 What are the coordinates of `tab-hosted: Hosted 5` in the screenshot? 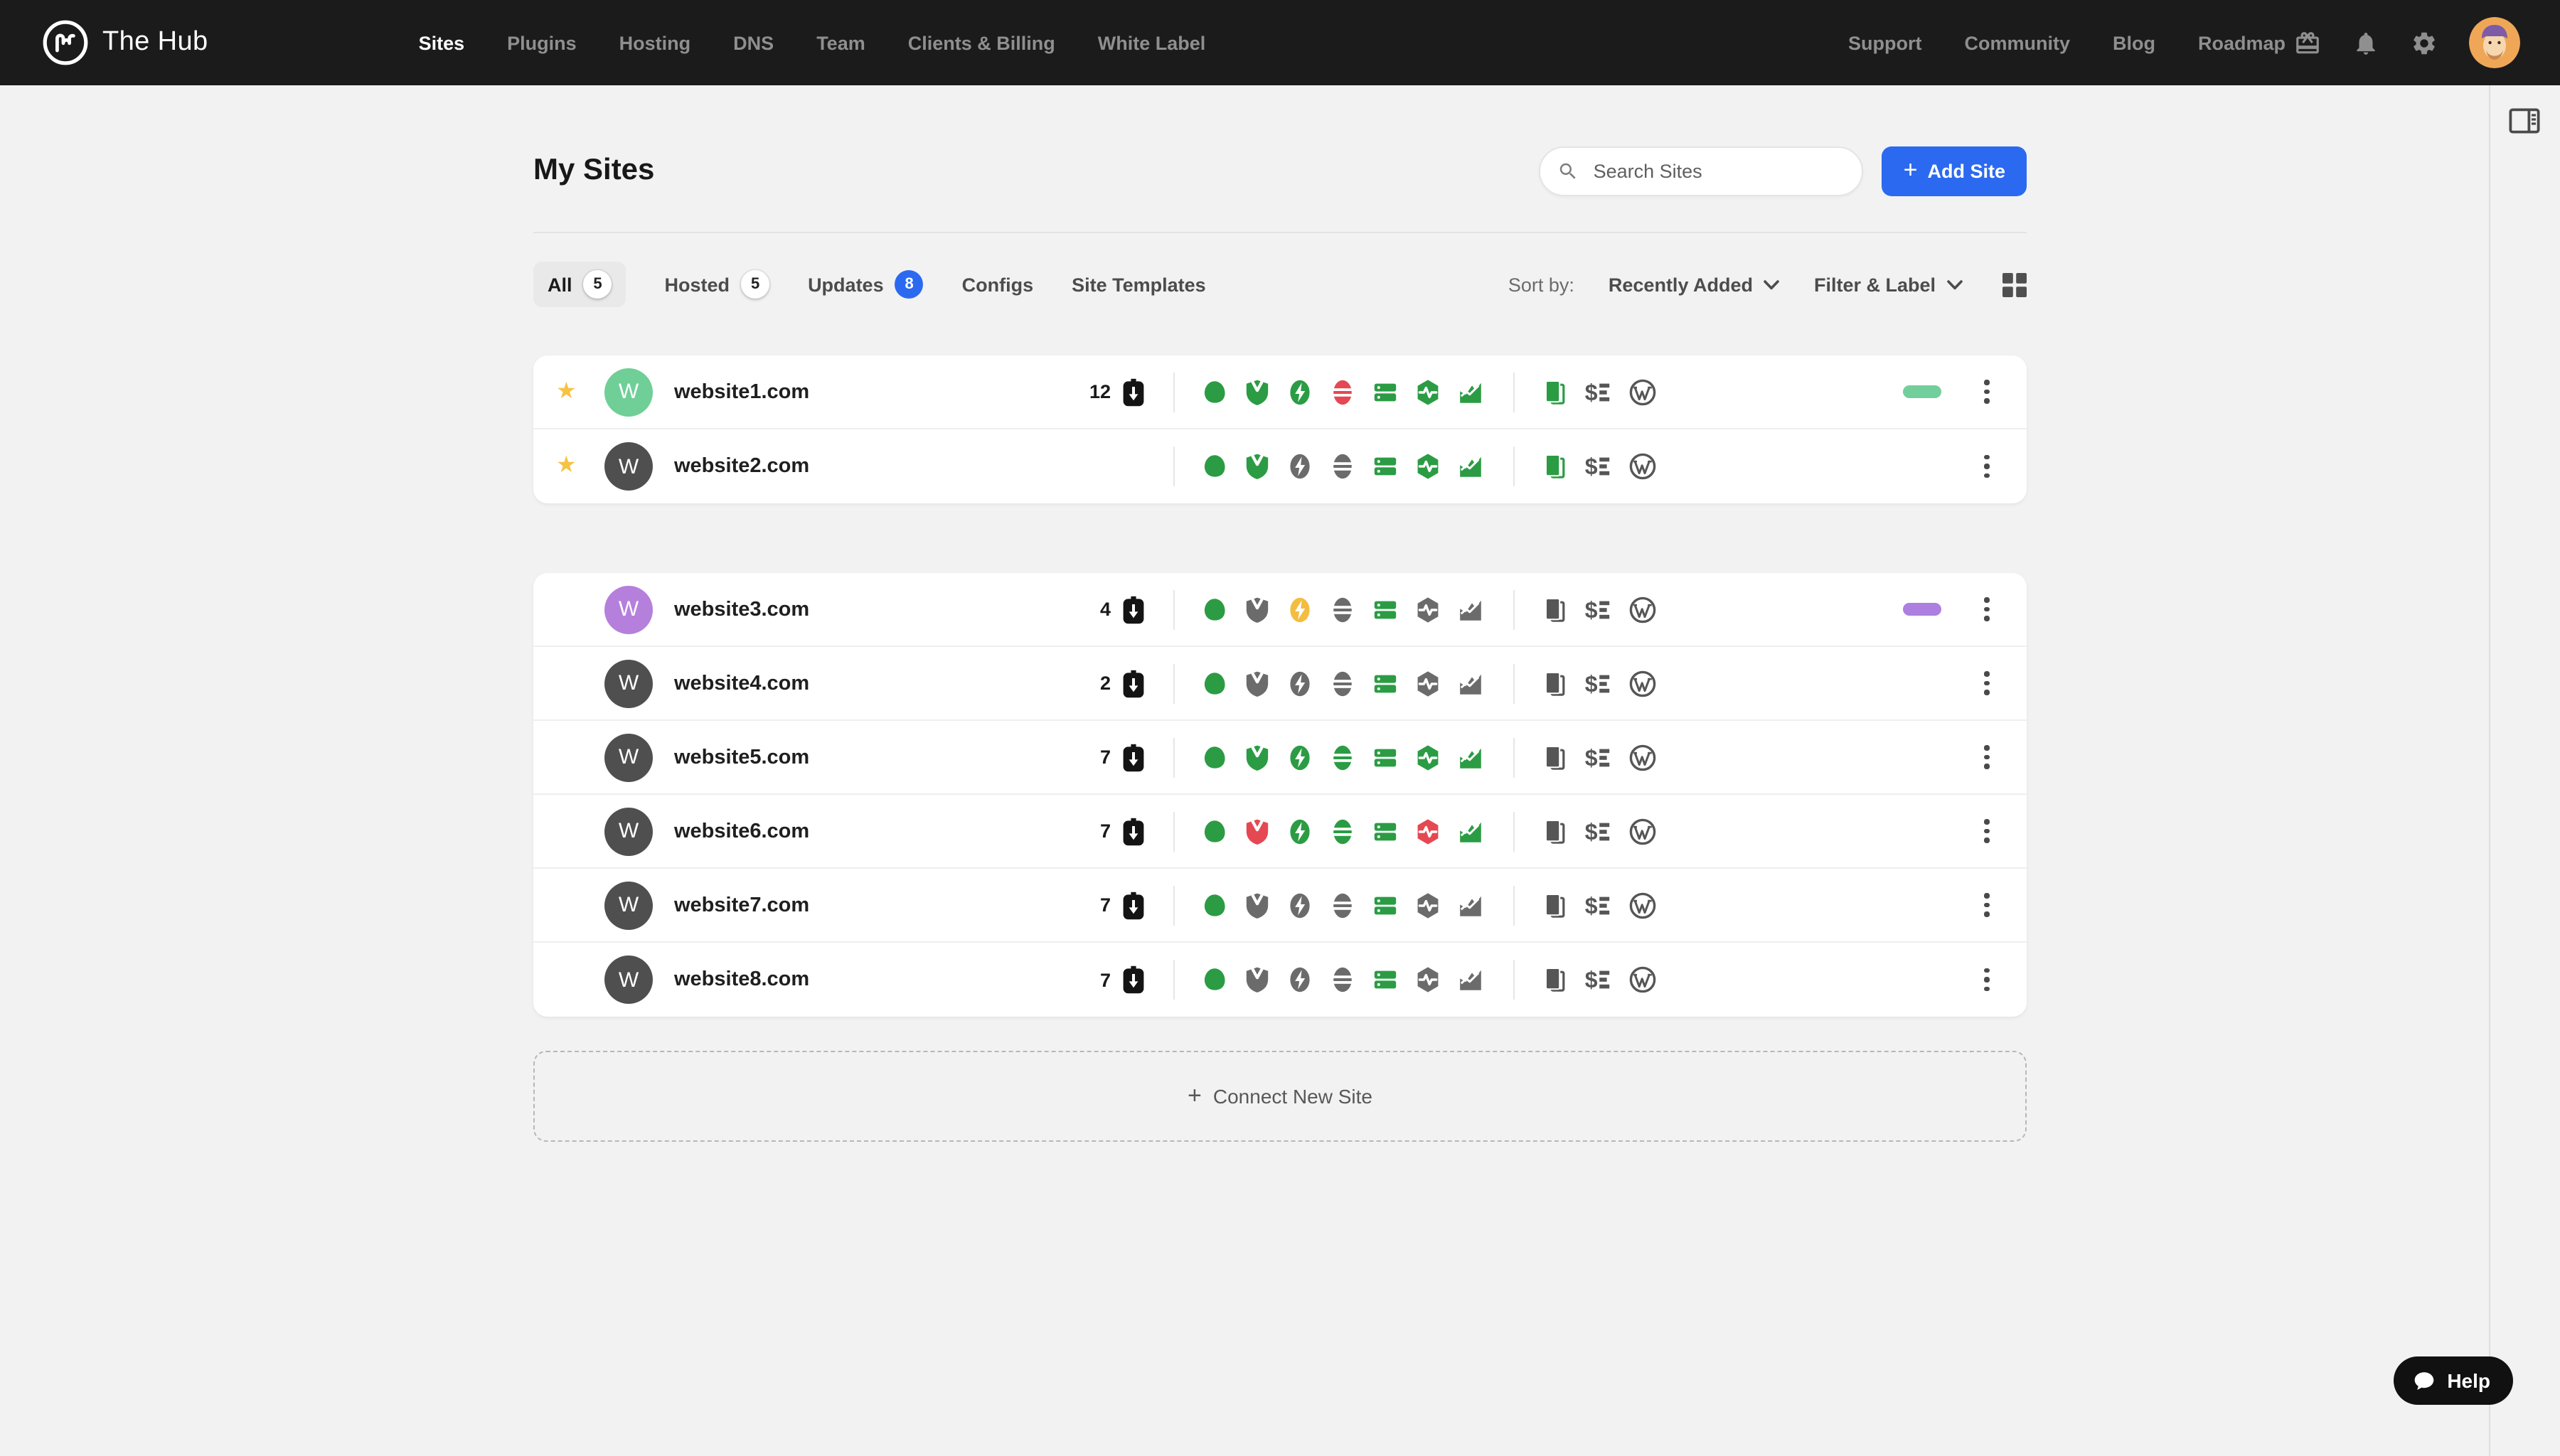 It's located at (717, 285).